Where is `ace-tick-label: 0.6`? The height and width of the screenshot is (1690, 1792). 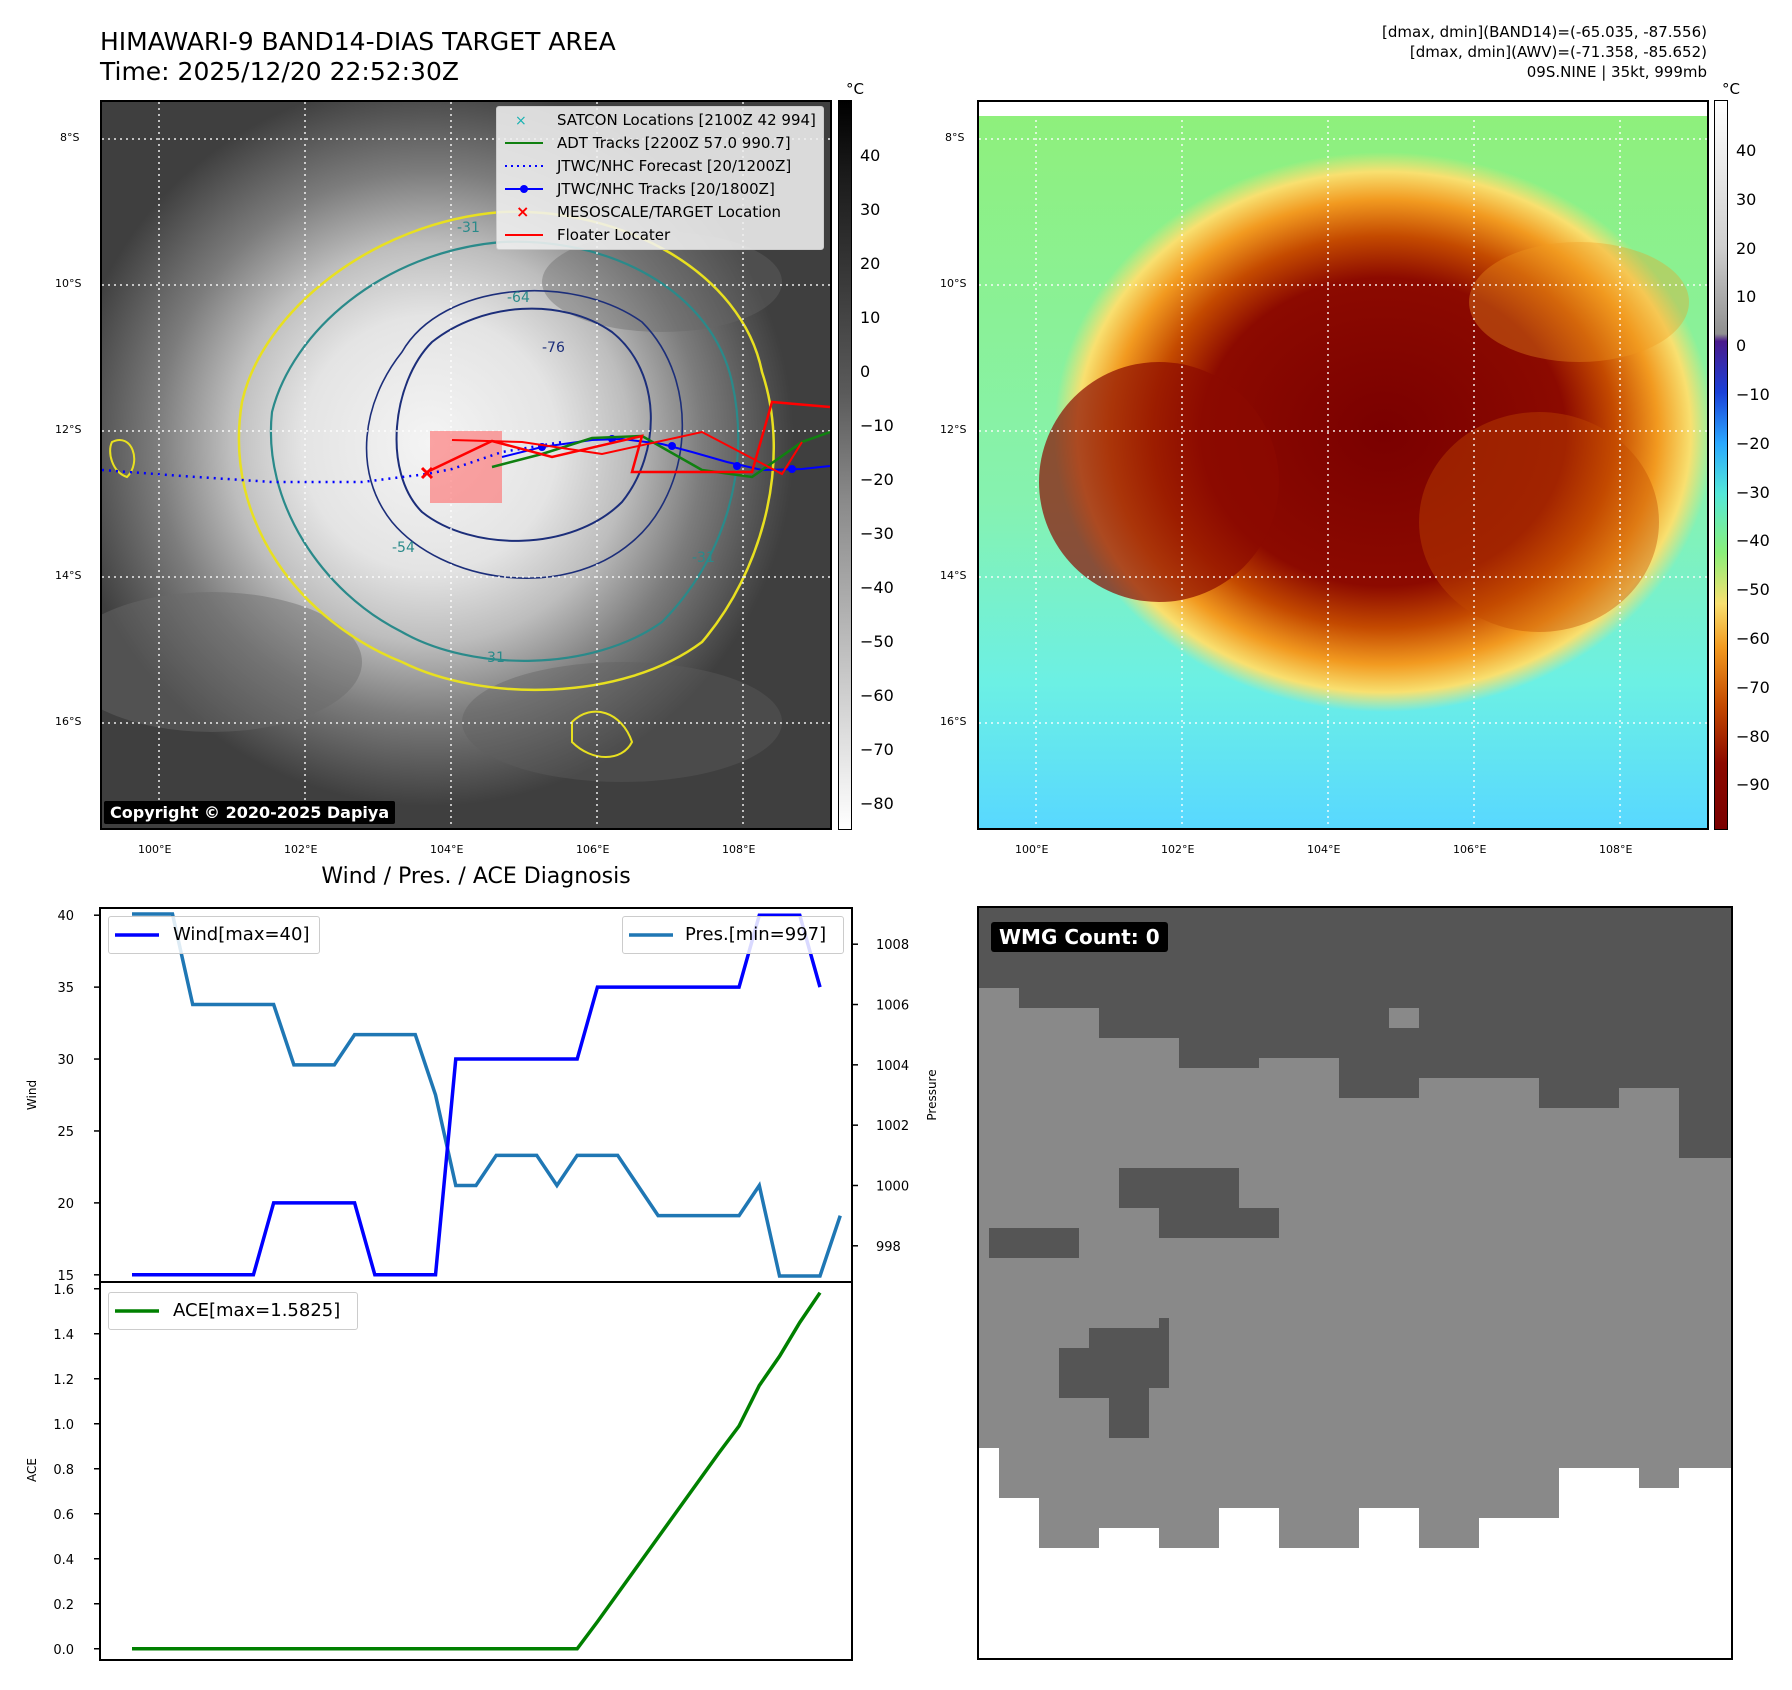 ace-tick-label: 0.6 is located at coordinates (63, 1515).